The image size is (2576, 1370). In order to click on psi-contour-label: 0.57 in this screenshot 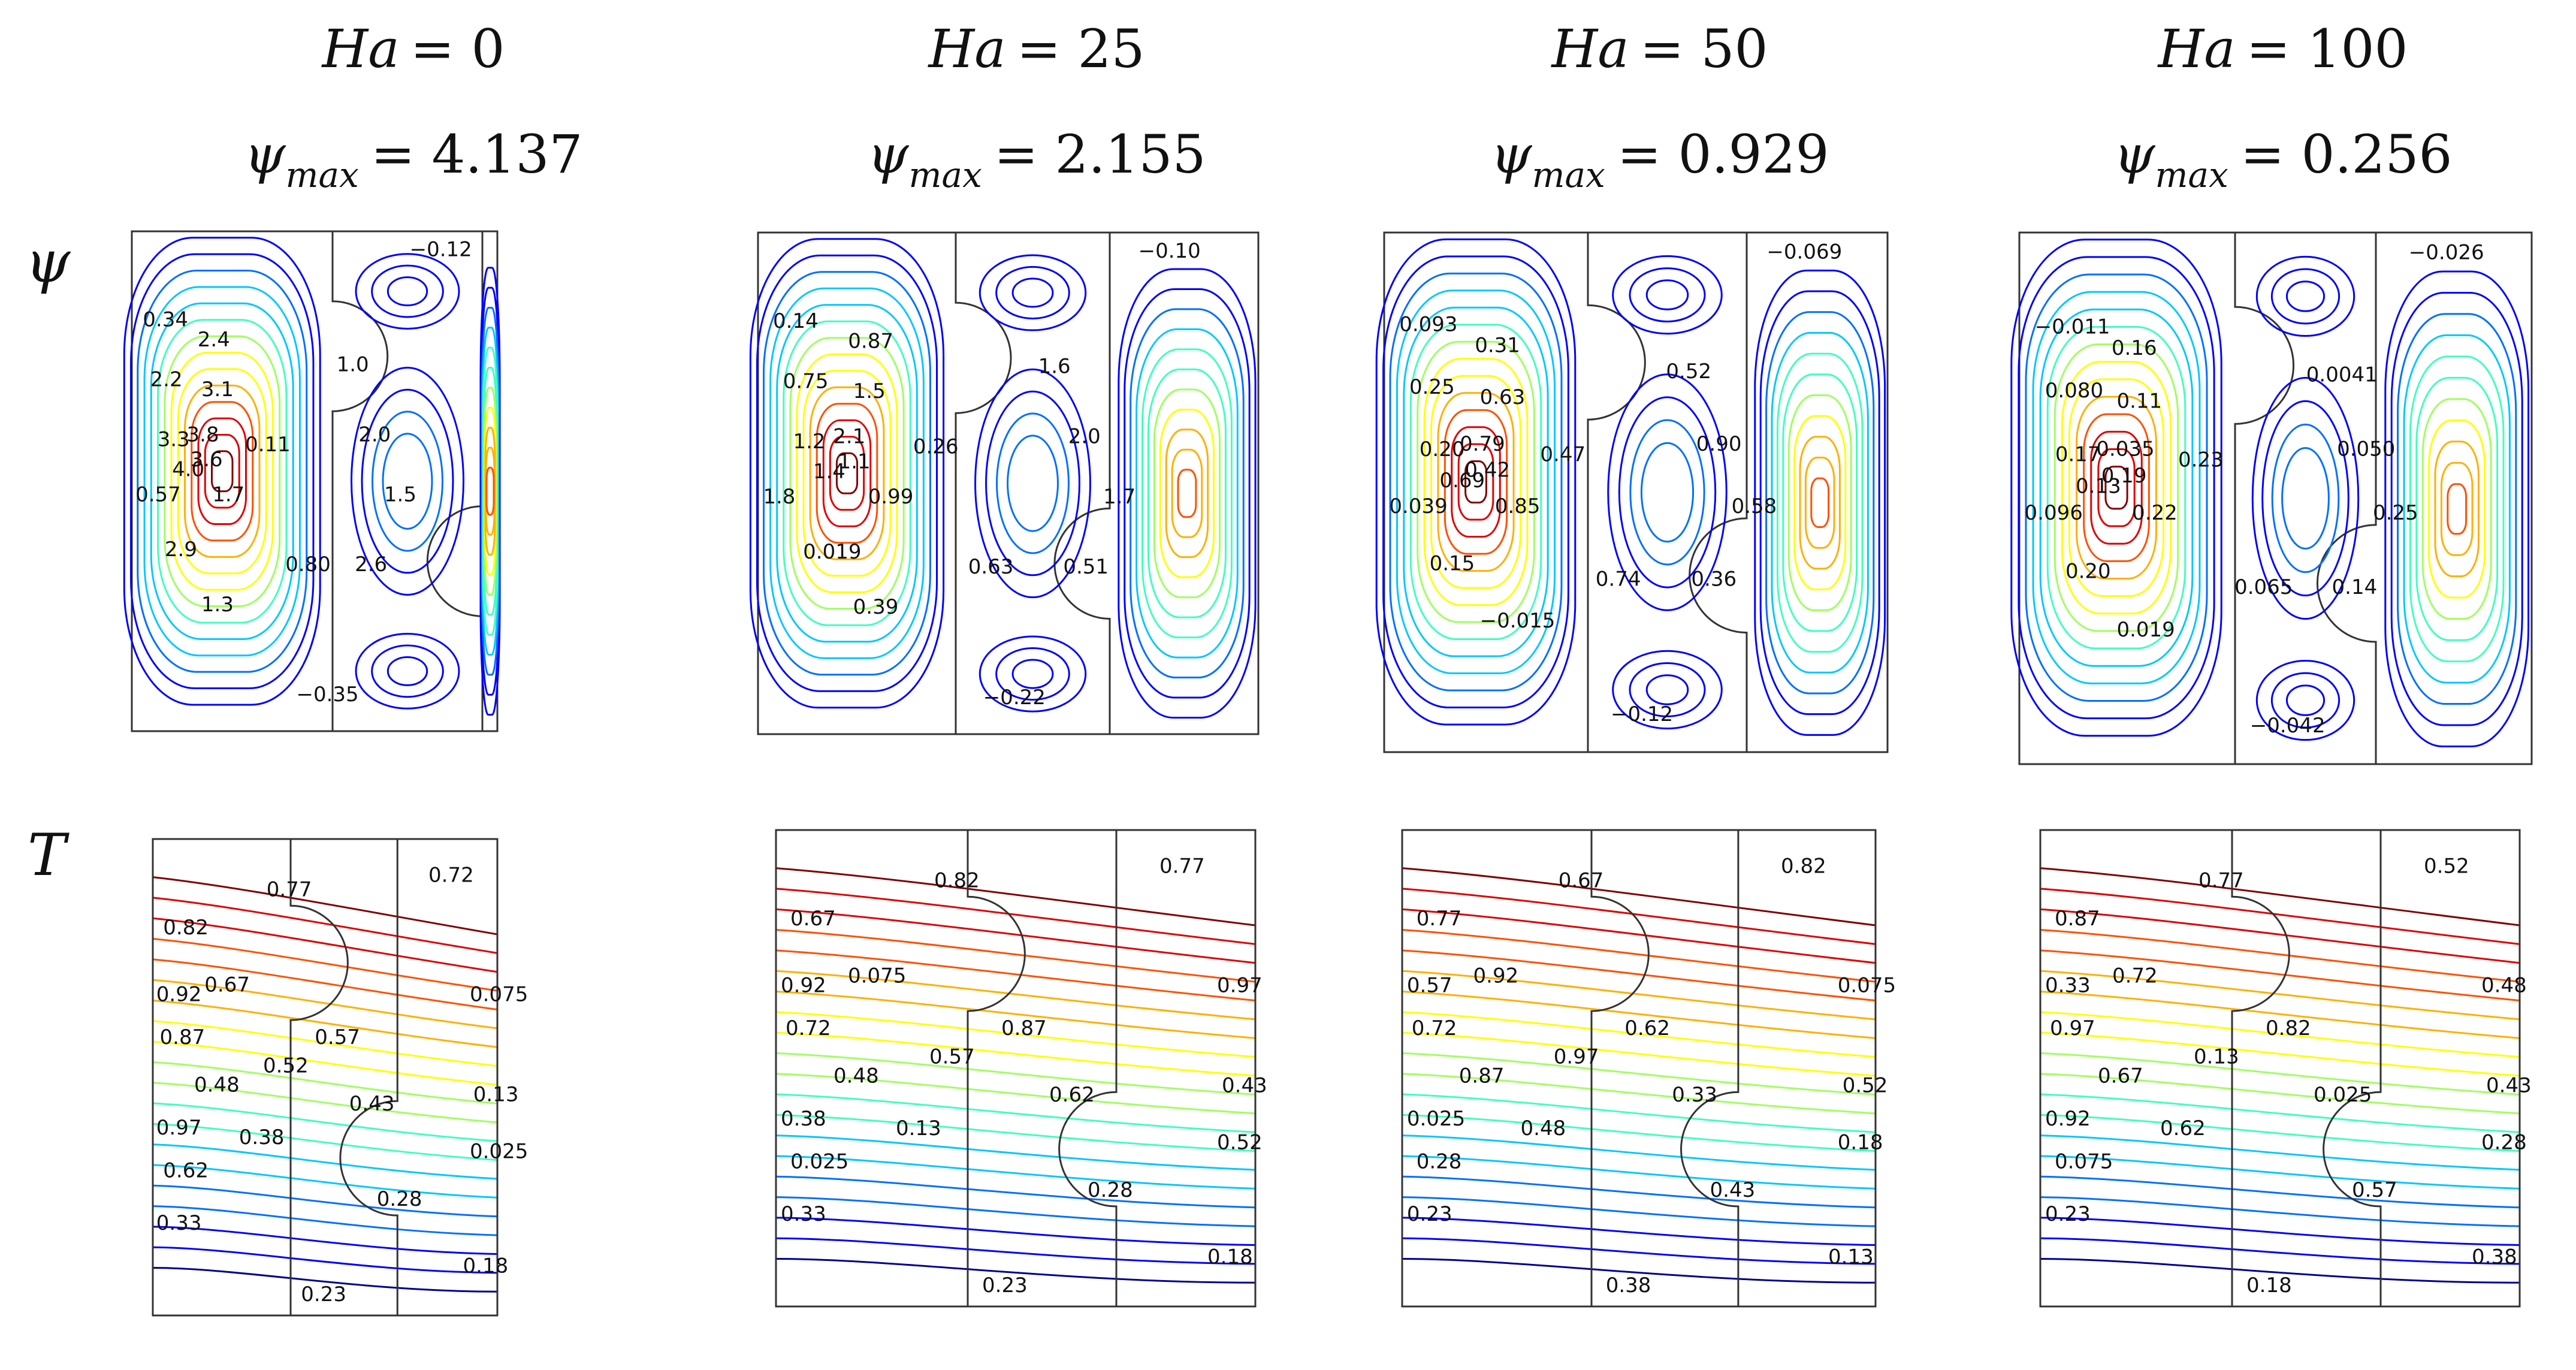, I will do `click(158, 494)`.